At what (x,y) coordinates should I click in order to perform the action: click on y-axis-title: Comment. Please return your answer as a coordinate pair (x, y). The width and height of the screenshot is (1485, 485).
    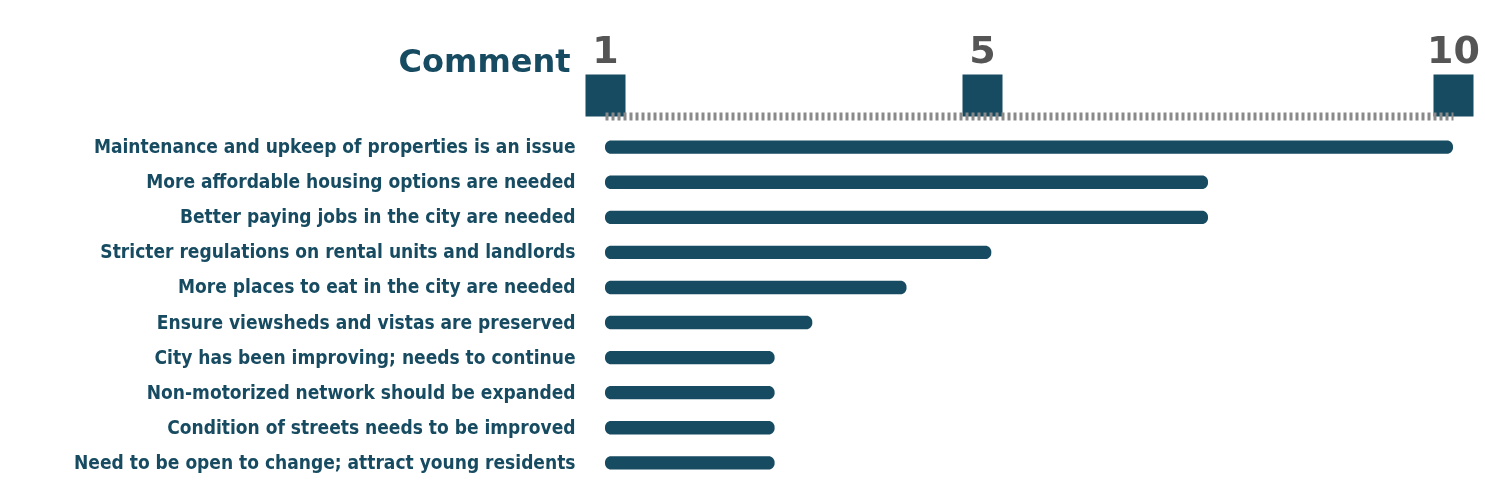
    Looking at the image, I should click on (484, 60).